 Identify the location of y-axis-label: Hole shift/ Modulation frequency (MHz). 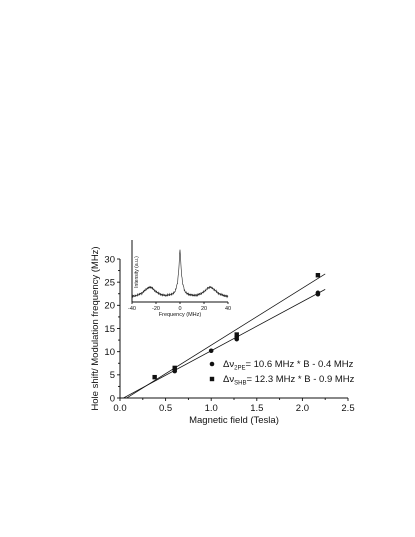
(95, 328).